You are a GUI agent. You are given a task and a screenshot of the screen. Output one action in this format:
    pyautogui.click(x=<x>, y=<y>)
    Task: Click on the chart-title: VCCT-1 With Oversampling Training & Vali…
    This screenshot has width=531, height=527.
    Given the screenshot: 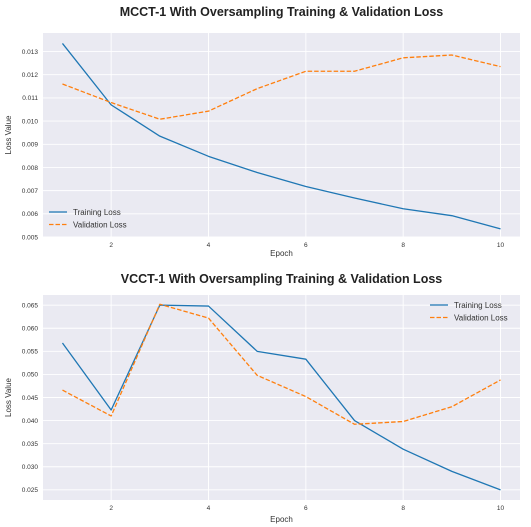 What is the action you would take?
    pyautogui.click(x=282, y=279)
    